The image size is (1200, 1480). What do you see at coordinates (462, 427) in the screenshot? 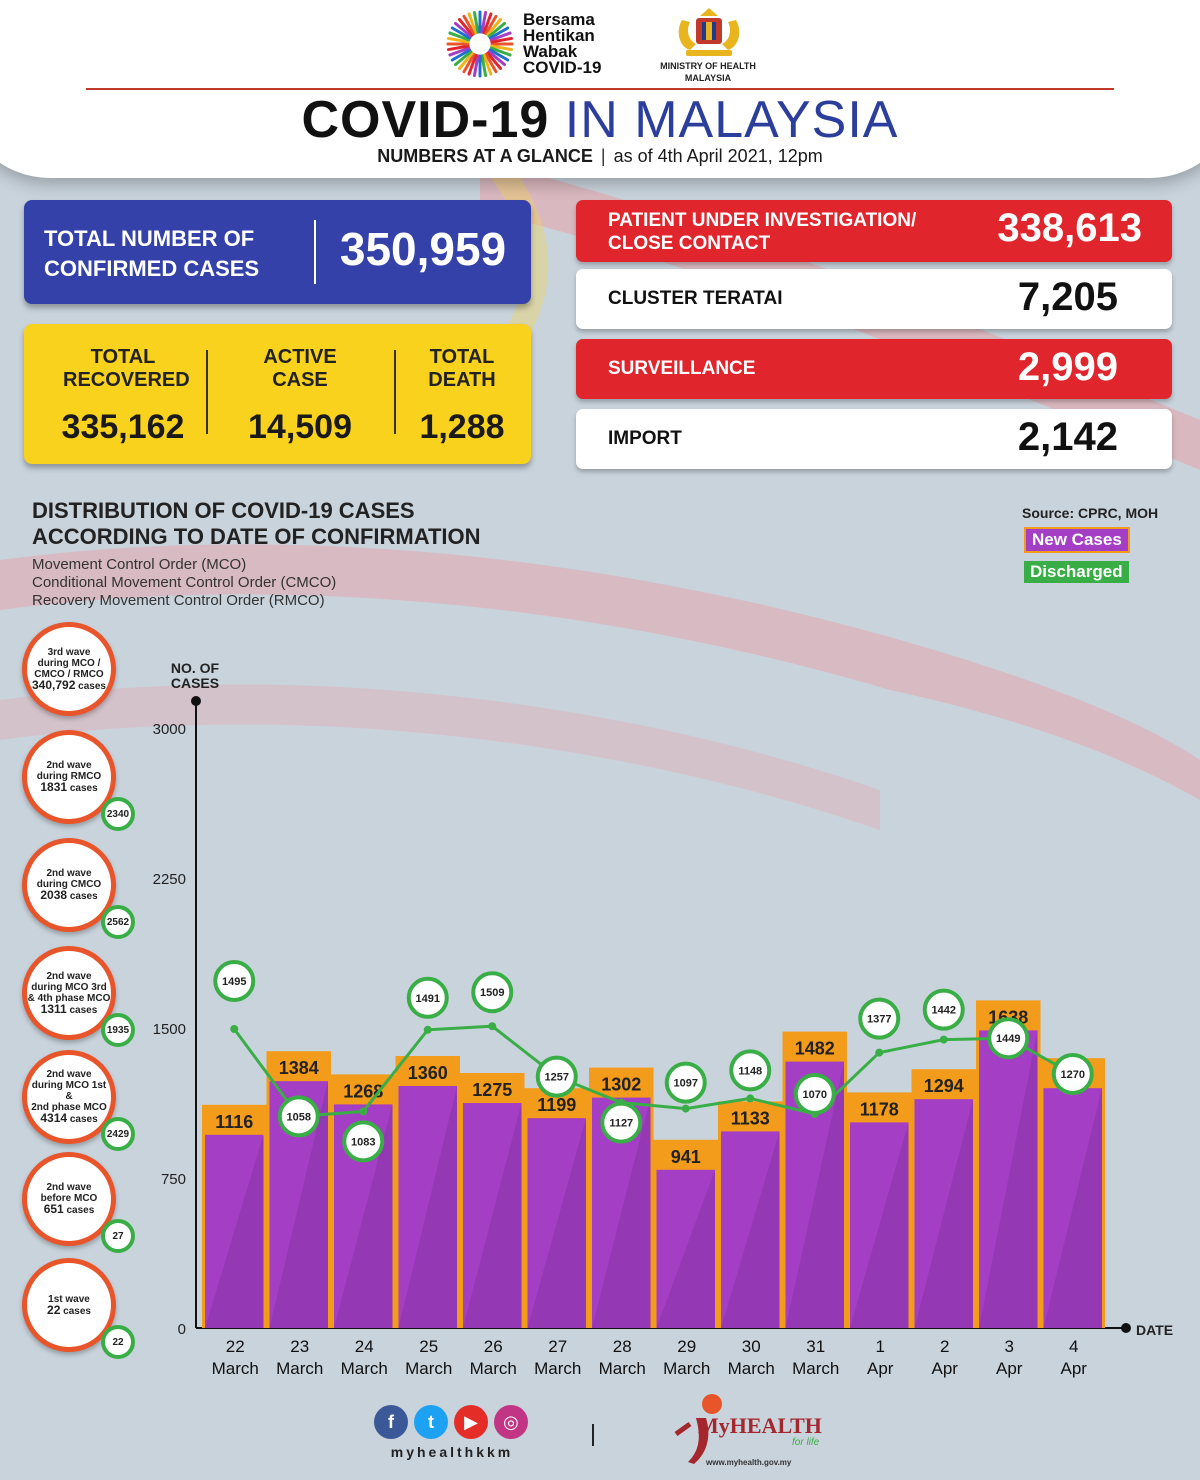
I see `death-value: 1,288` at bounding box center [462, 427].